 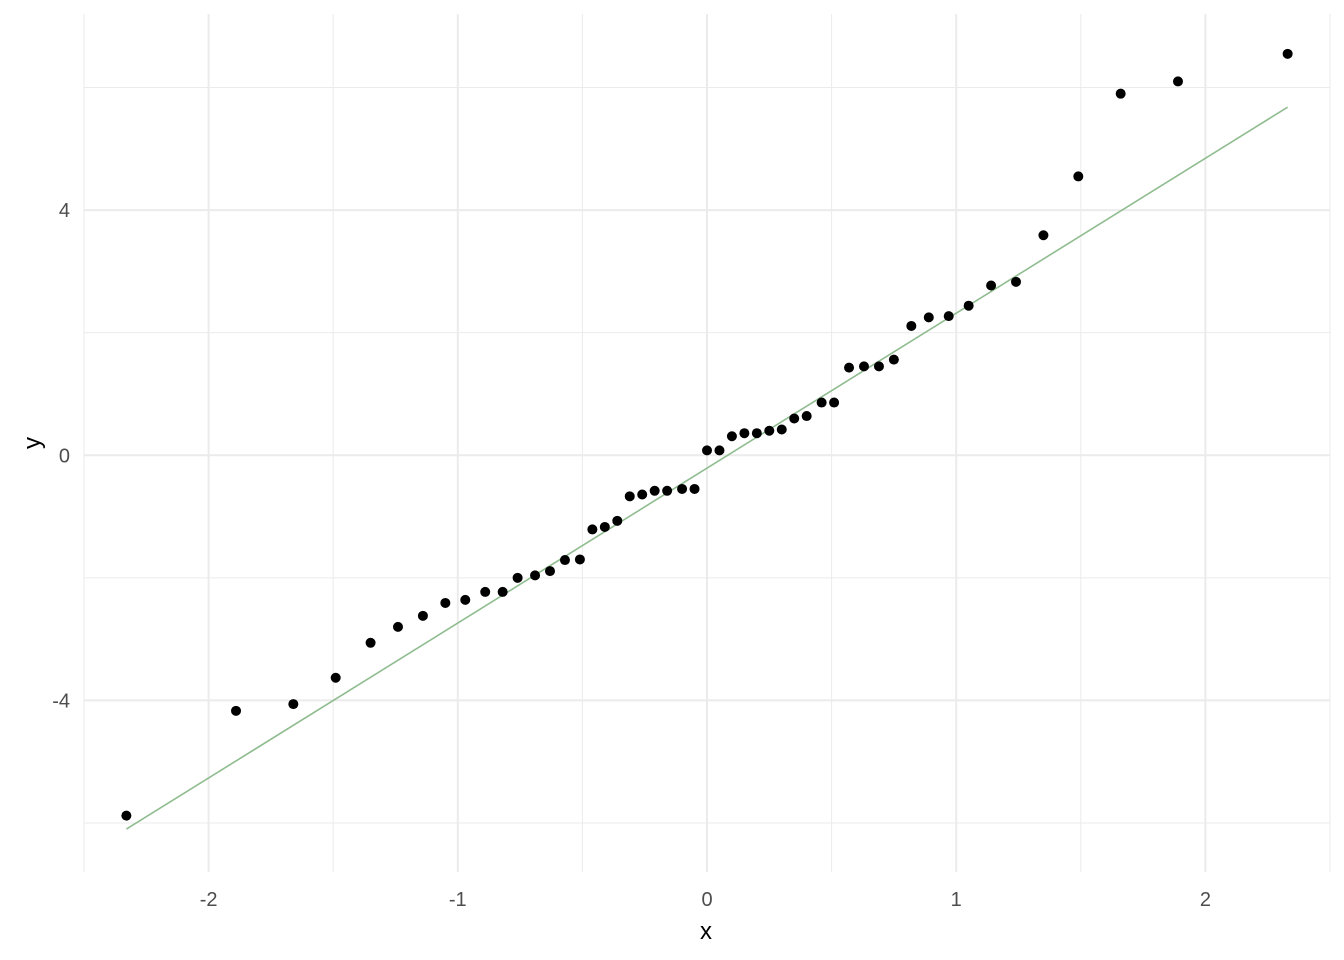 I want to click on x-tick-label: 2, so click(x=1205, y=900).